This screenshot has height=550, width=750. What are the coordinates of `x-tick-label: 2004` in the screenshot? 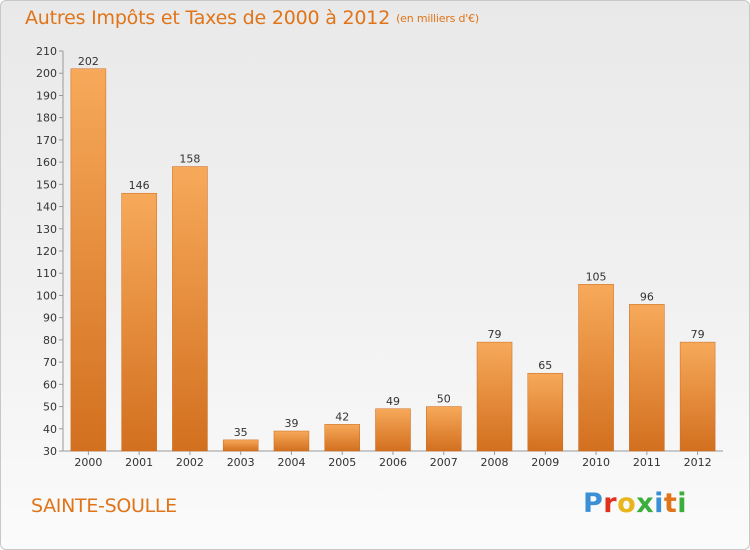 It's located at (291, 462).